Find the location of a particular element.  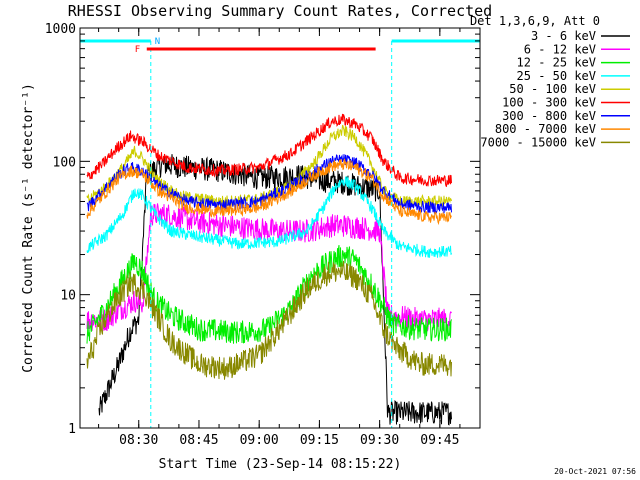

legend-label-8: 800 - 7000 keV is located at coordinates (545, 129).